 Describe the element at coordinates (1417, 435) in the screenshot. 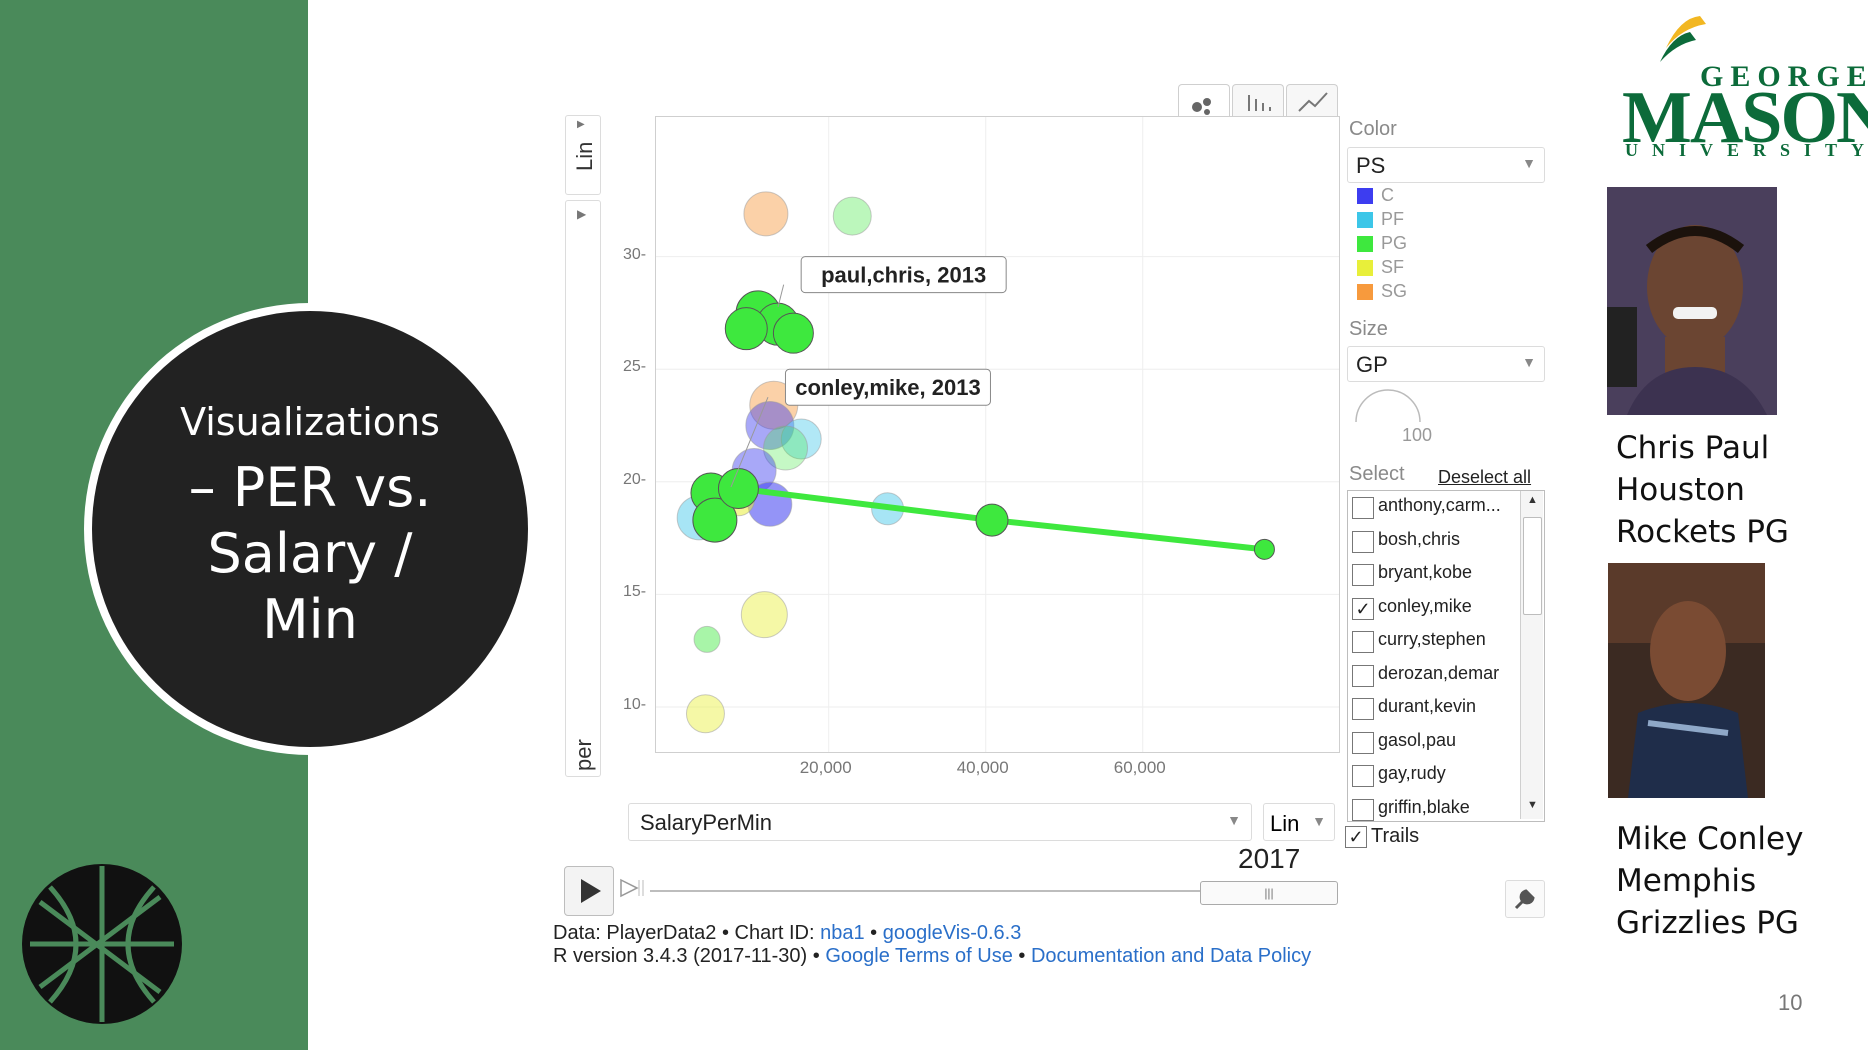

I see `size-legend-value: 100` at that location.